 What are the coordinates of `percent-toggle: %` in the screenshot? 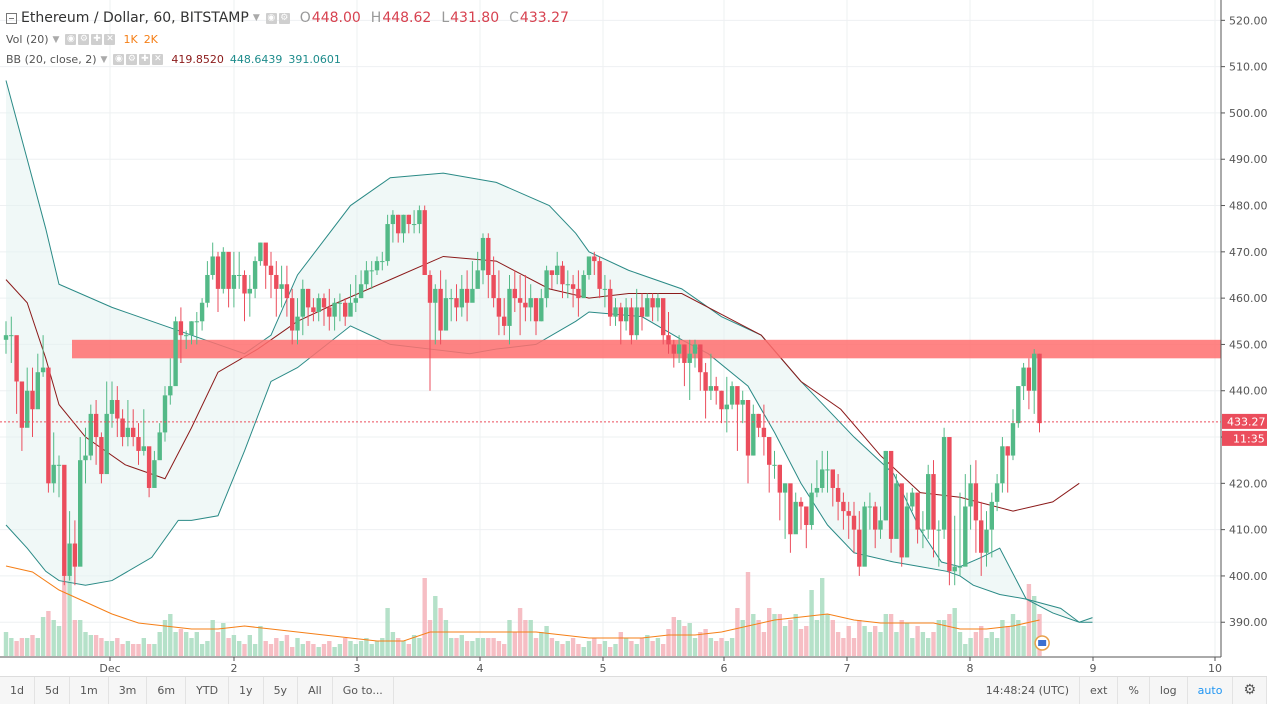 It's located at (1134, 690).